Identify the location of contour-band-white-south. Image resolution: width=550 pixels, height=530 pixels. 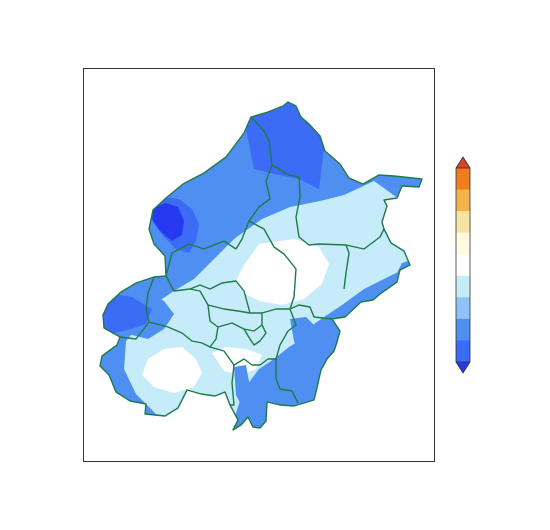
(237, 361).